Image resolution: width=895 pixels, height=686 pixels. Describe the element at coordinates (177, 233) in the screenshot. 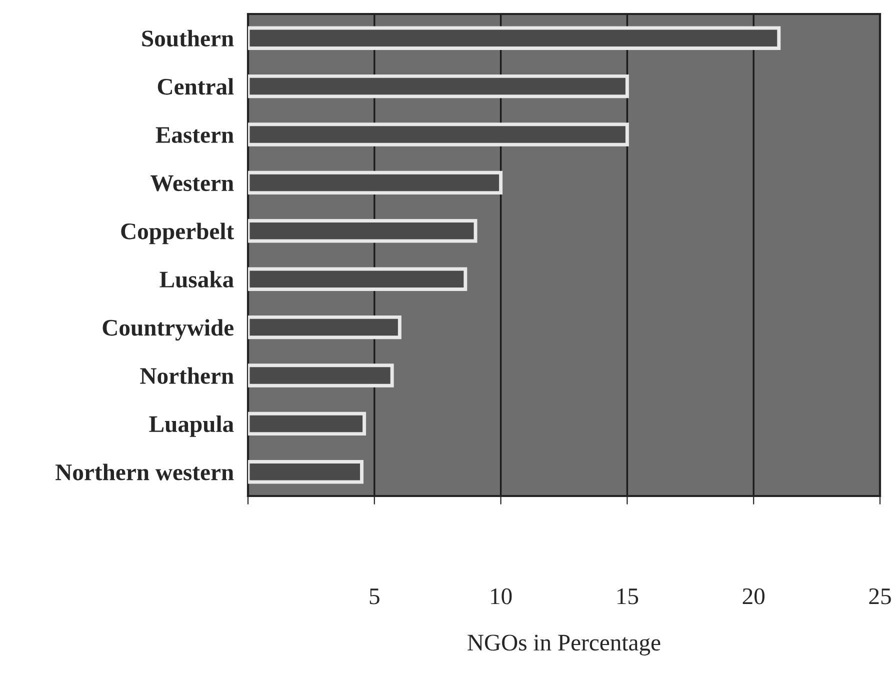

I see `y-tick-label: Copperbelt` at that location.